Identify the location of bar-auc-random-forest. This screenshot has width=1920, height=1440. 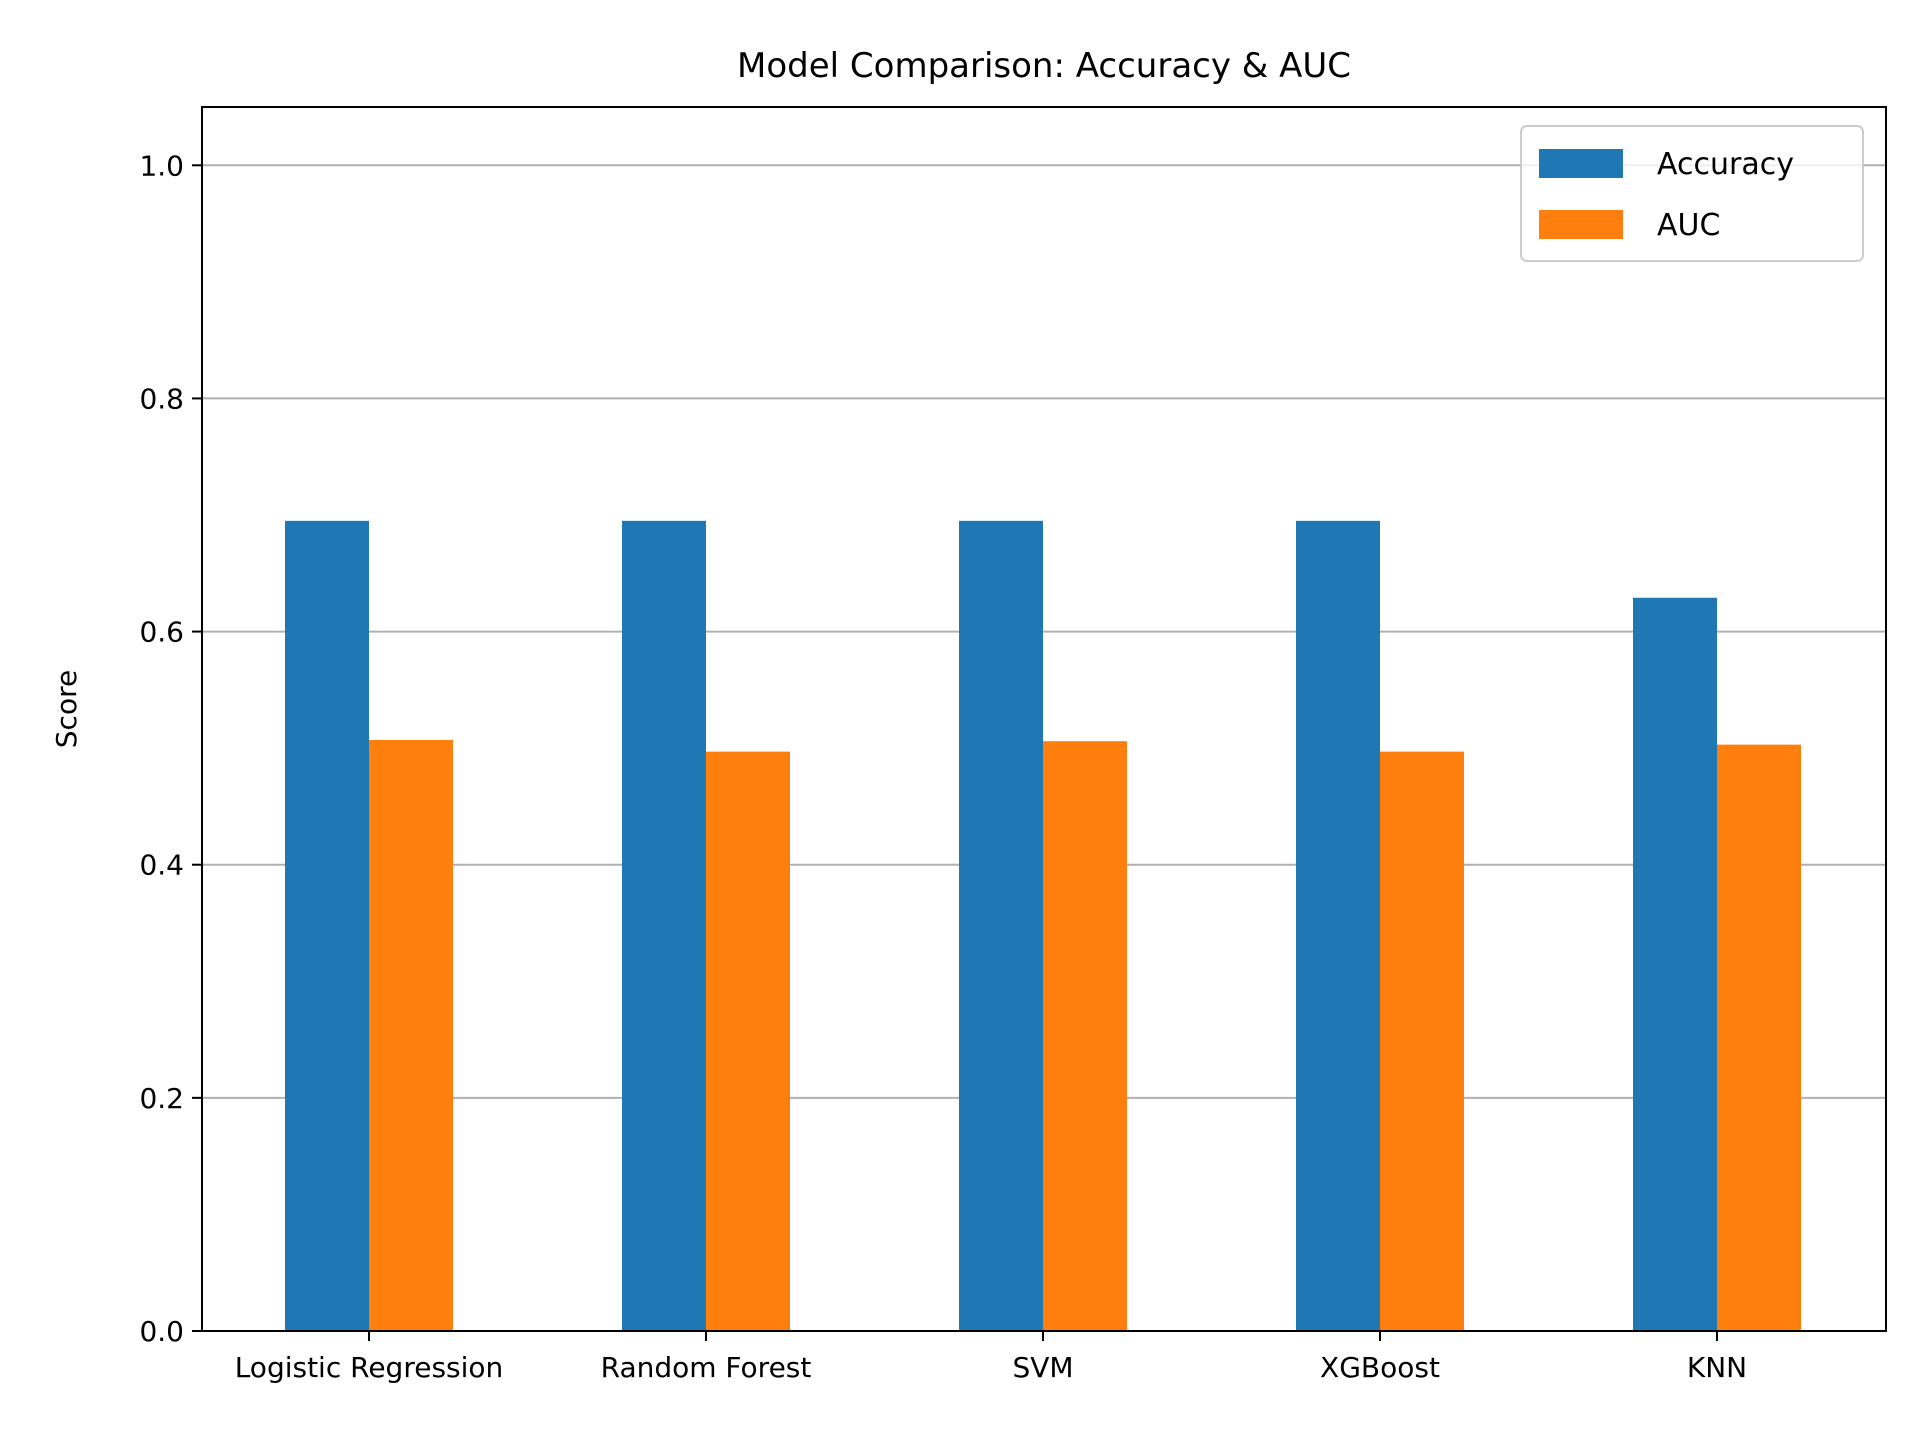
(748, 1041).